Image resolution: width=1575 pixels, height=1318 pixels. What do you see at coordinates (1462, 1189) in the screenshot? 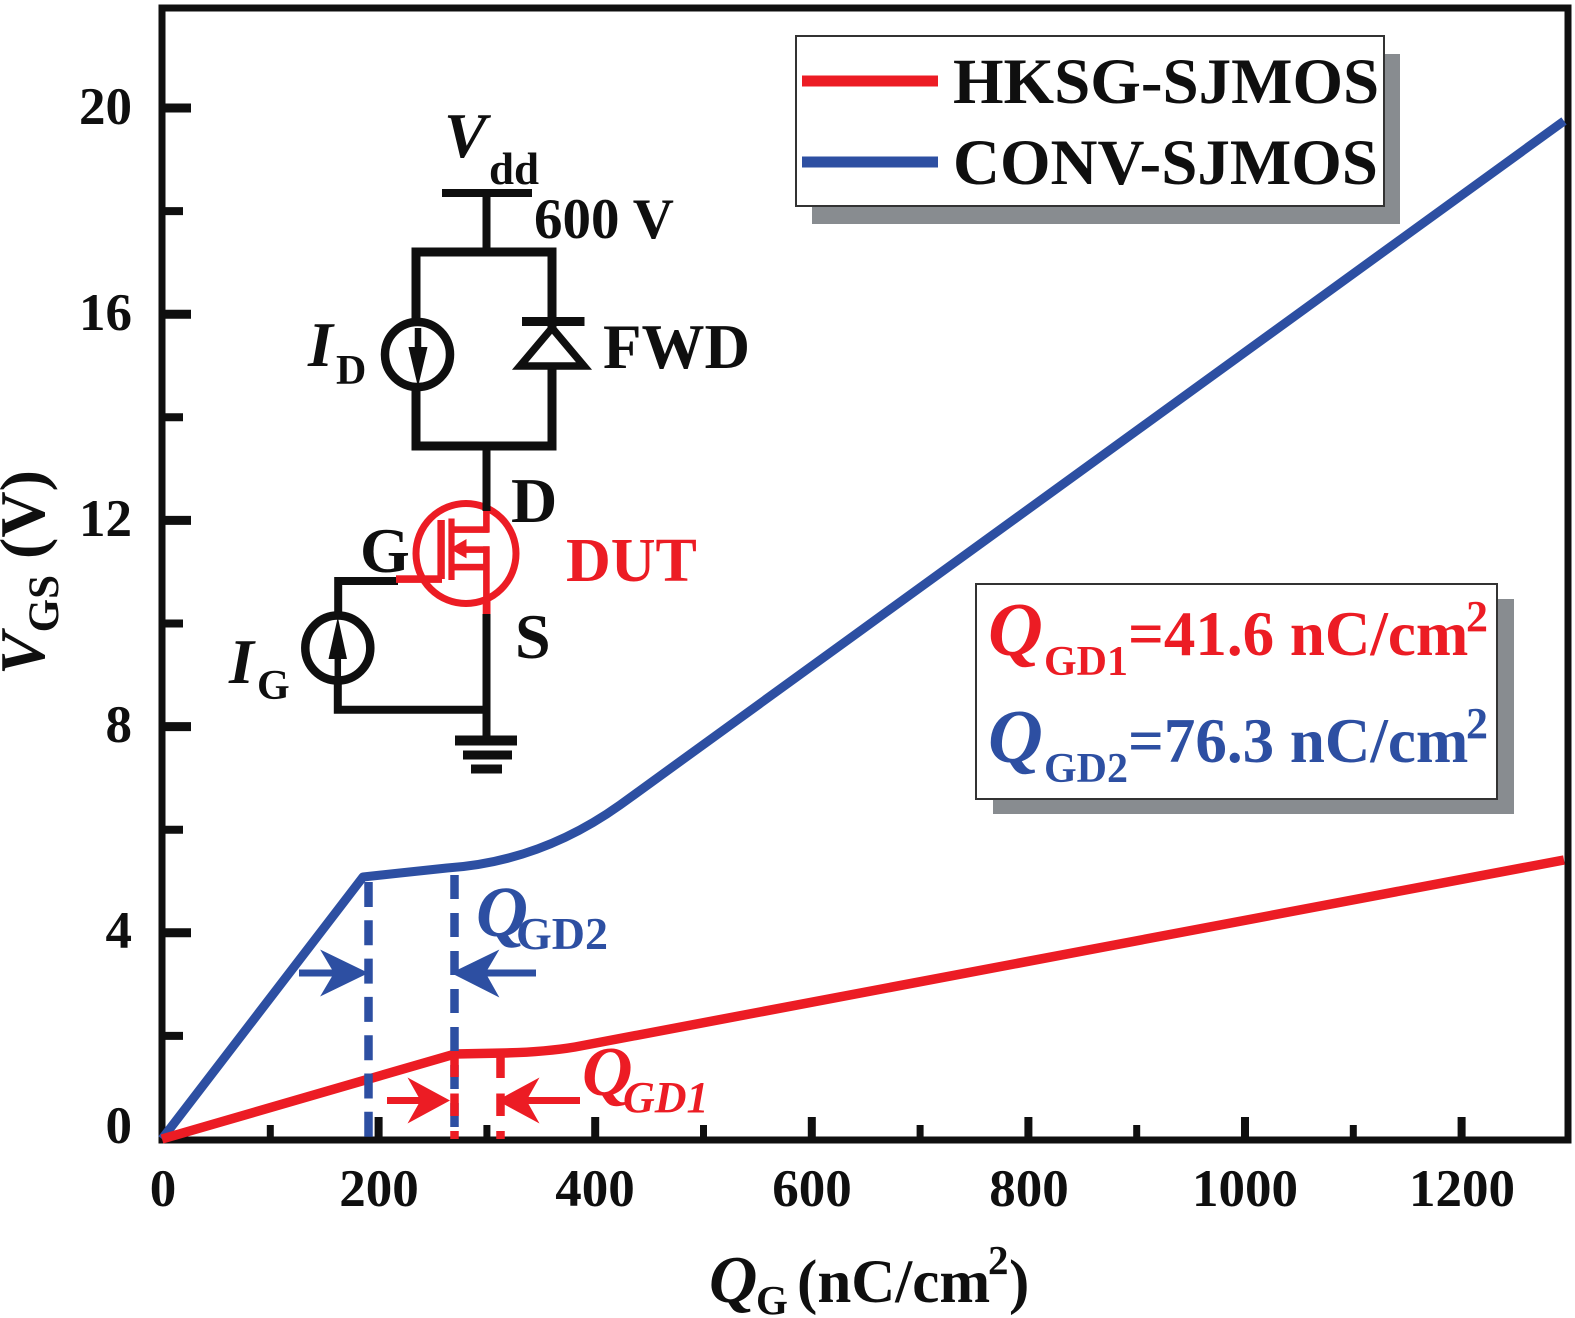
I see `svg-text: 1200` at bounding box center [1462, 1189].